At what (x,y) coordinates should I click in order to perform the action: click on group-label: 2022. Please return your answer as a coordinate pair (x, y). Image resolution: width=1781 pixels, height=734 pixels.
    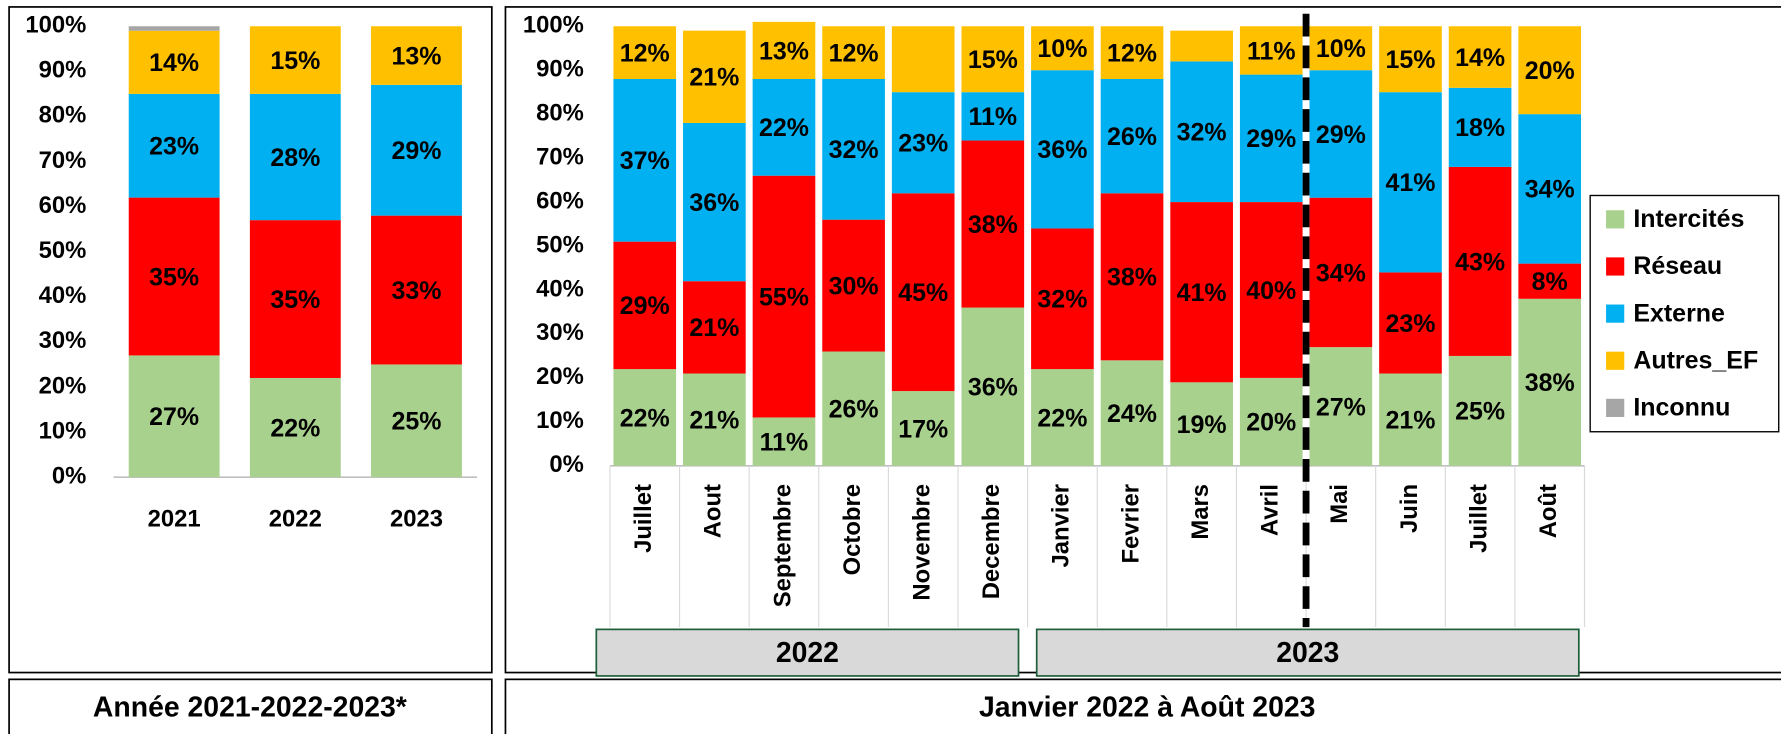
    Looking at the image, I should click on (807, 653).